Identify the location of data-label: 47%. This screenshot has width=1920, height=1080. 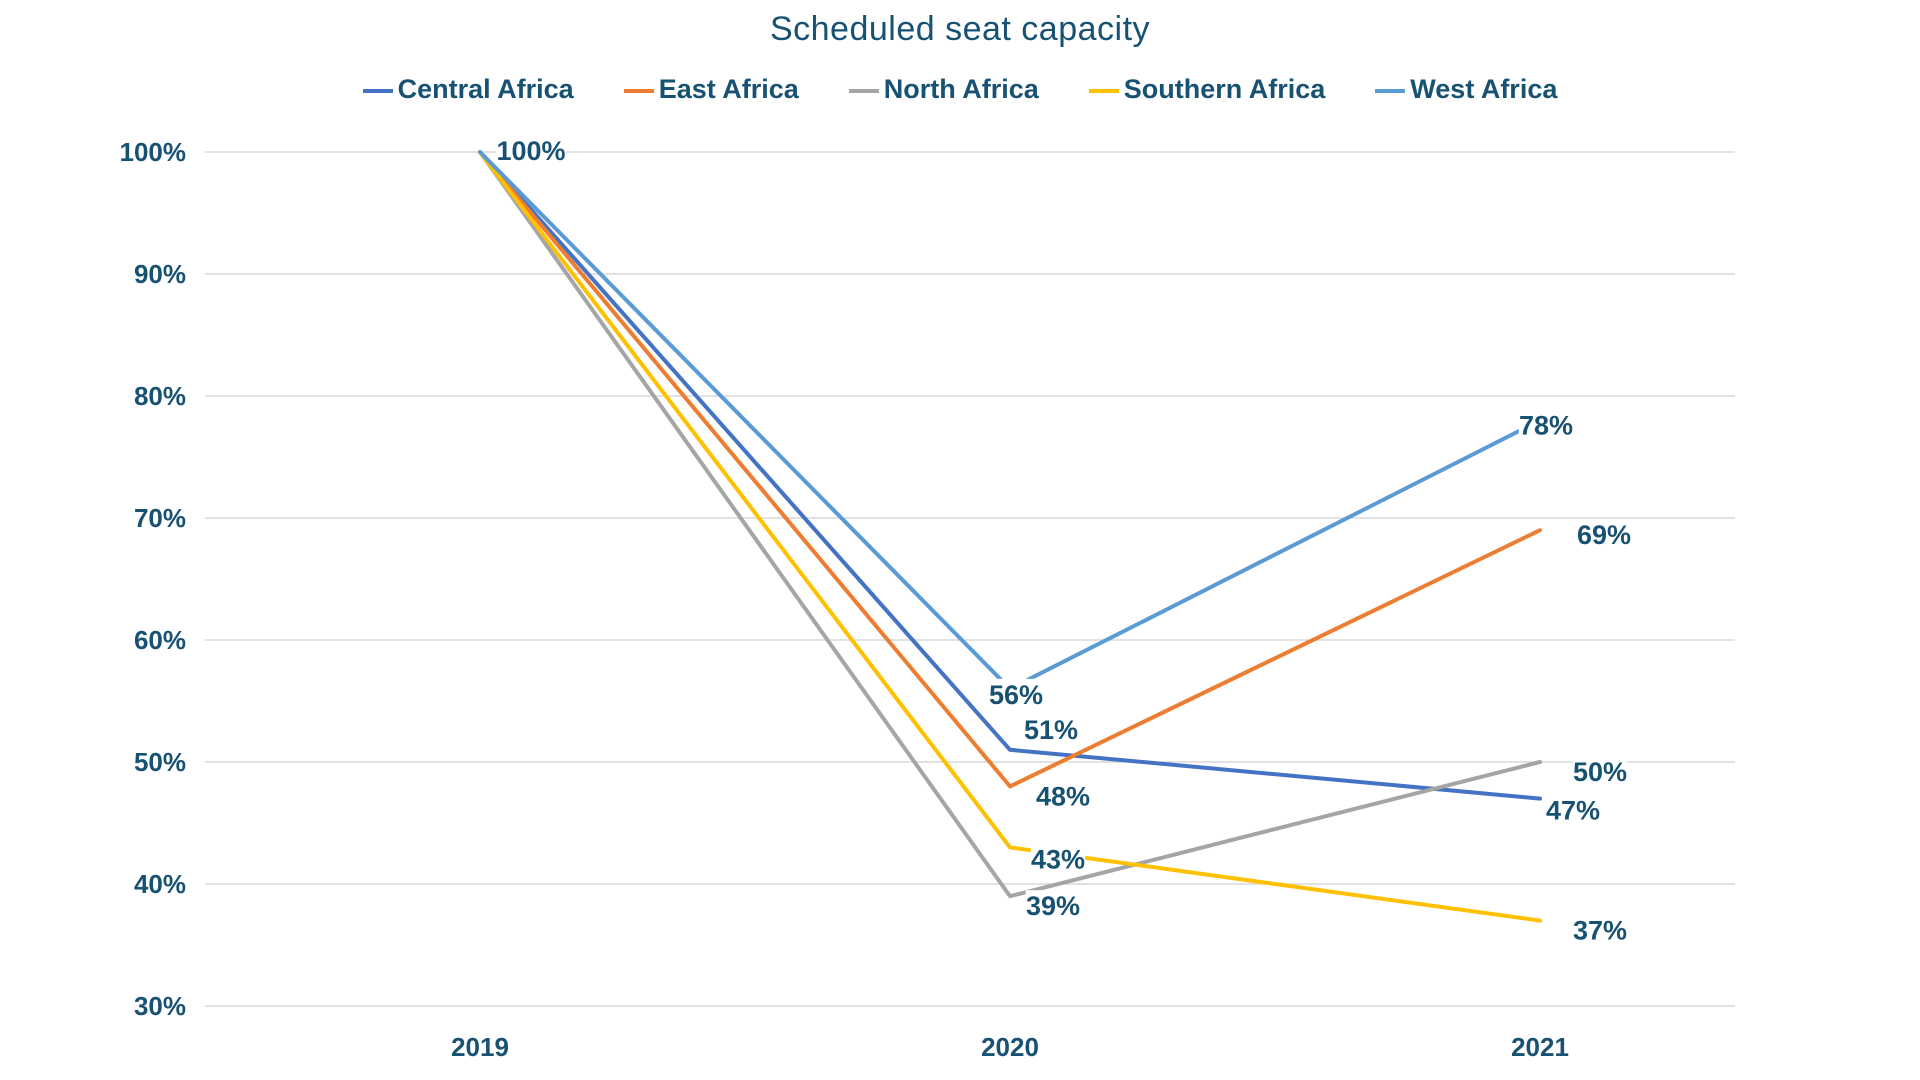
(1573, 811).